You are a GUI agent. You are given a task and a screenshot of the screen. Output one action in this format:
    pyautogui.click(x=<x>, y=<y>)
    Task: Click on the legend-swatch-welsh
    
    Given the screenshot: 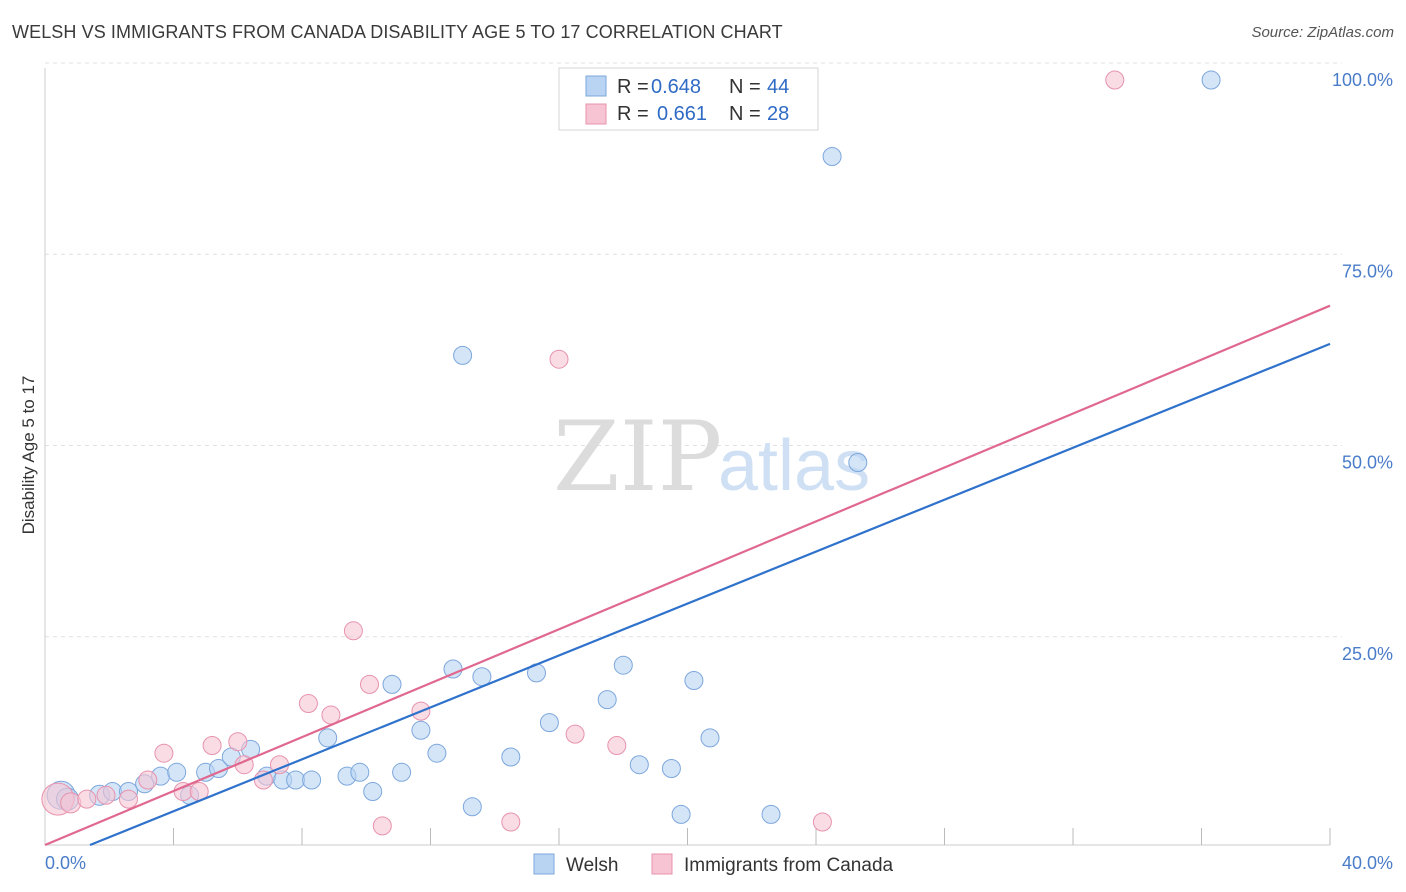 What is the action you would take?
    pyautogui.click(x=596, y=86)
    